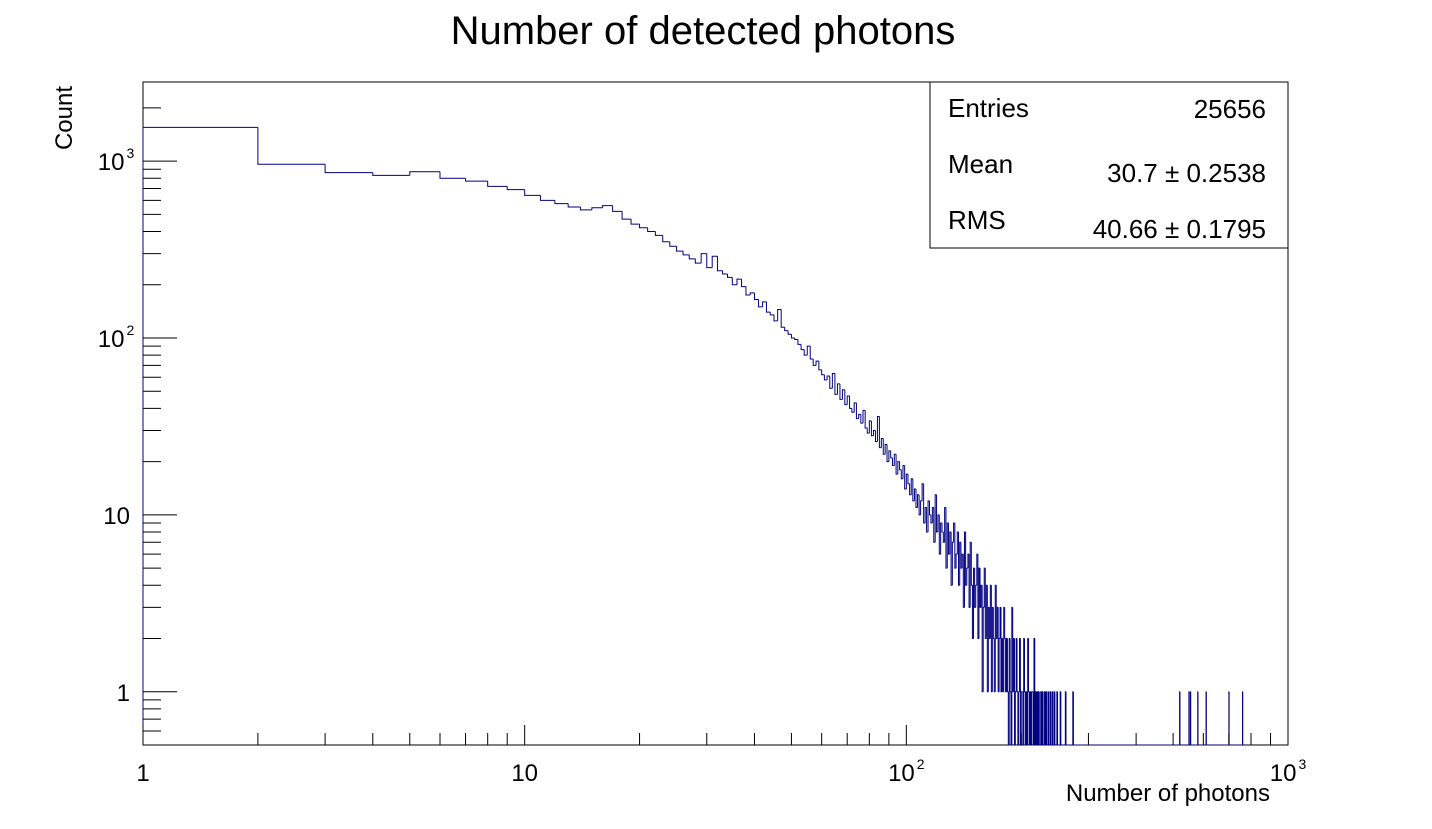 The image size is (1432, 829). What do you see at coordinates (1230, 109) in the screenshot?
I see `stats-value: 25656` at bounding box center [1230, 109].